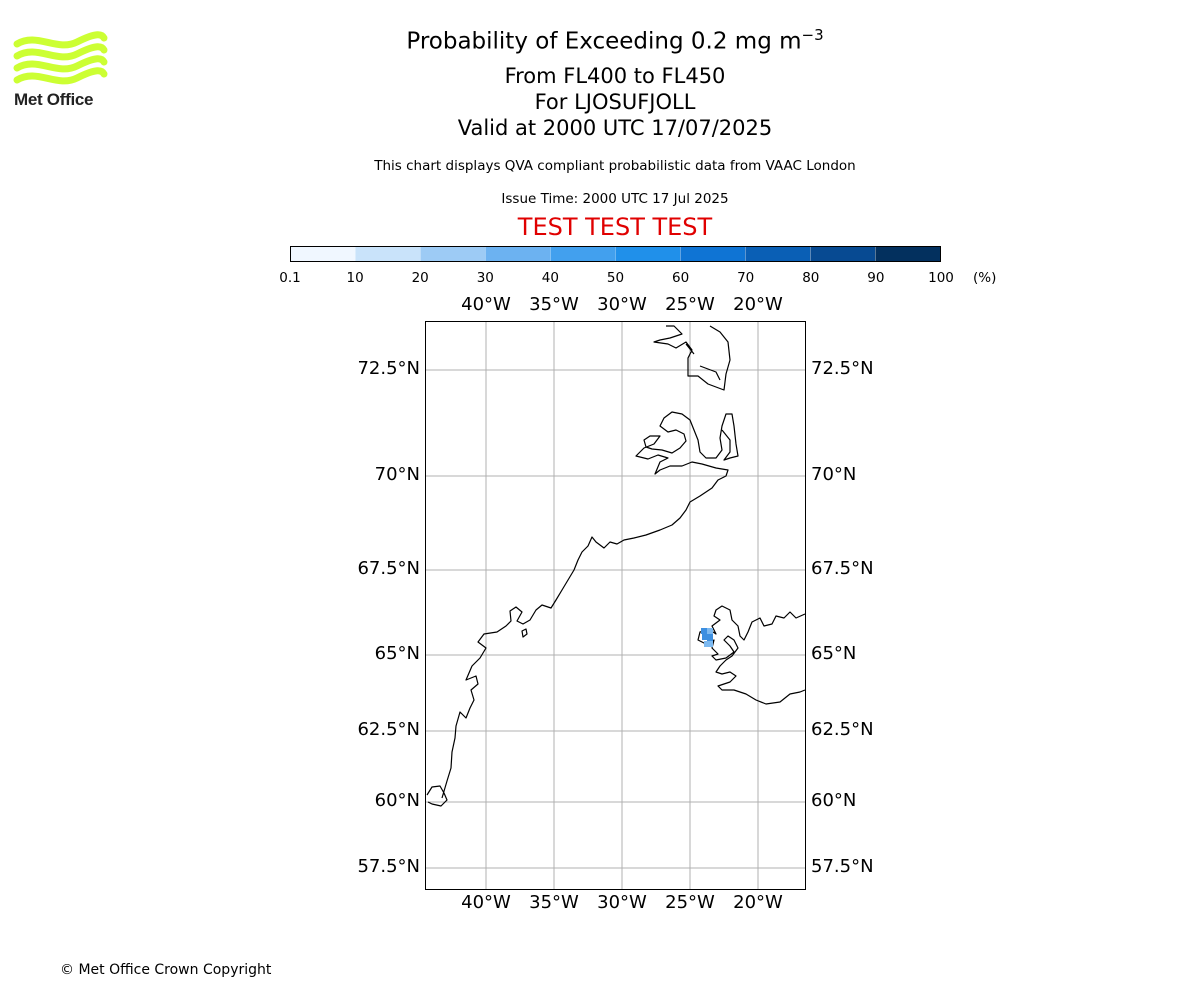 The width and height of the screenshot is (1200, 1000). Describe the element at coordinates (388, 866) in the screenshot. I see `latitude-label-left: 57.5°N` at that location.